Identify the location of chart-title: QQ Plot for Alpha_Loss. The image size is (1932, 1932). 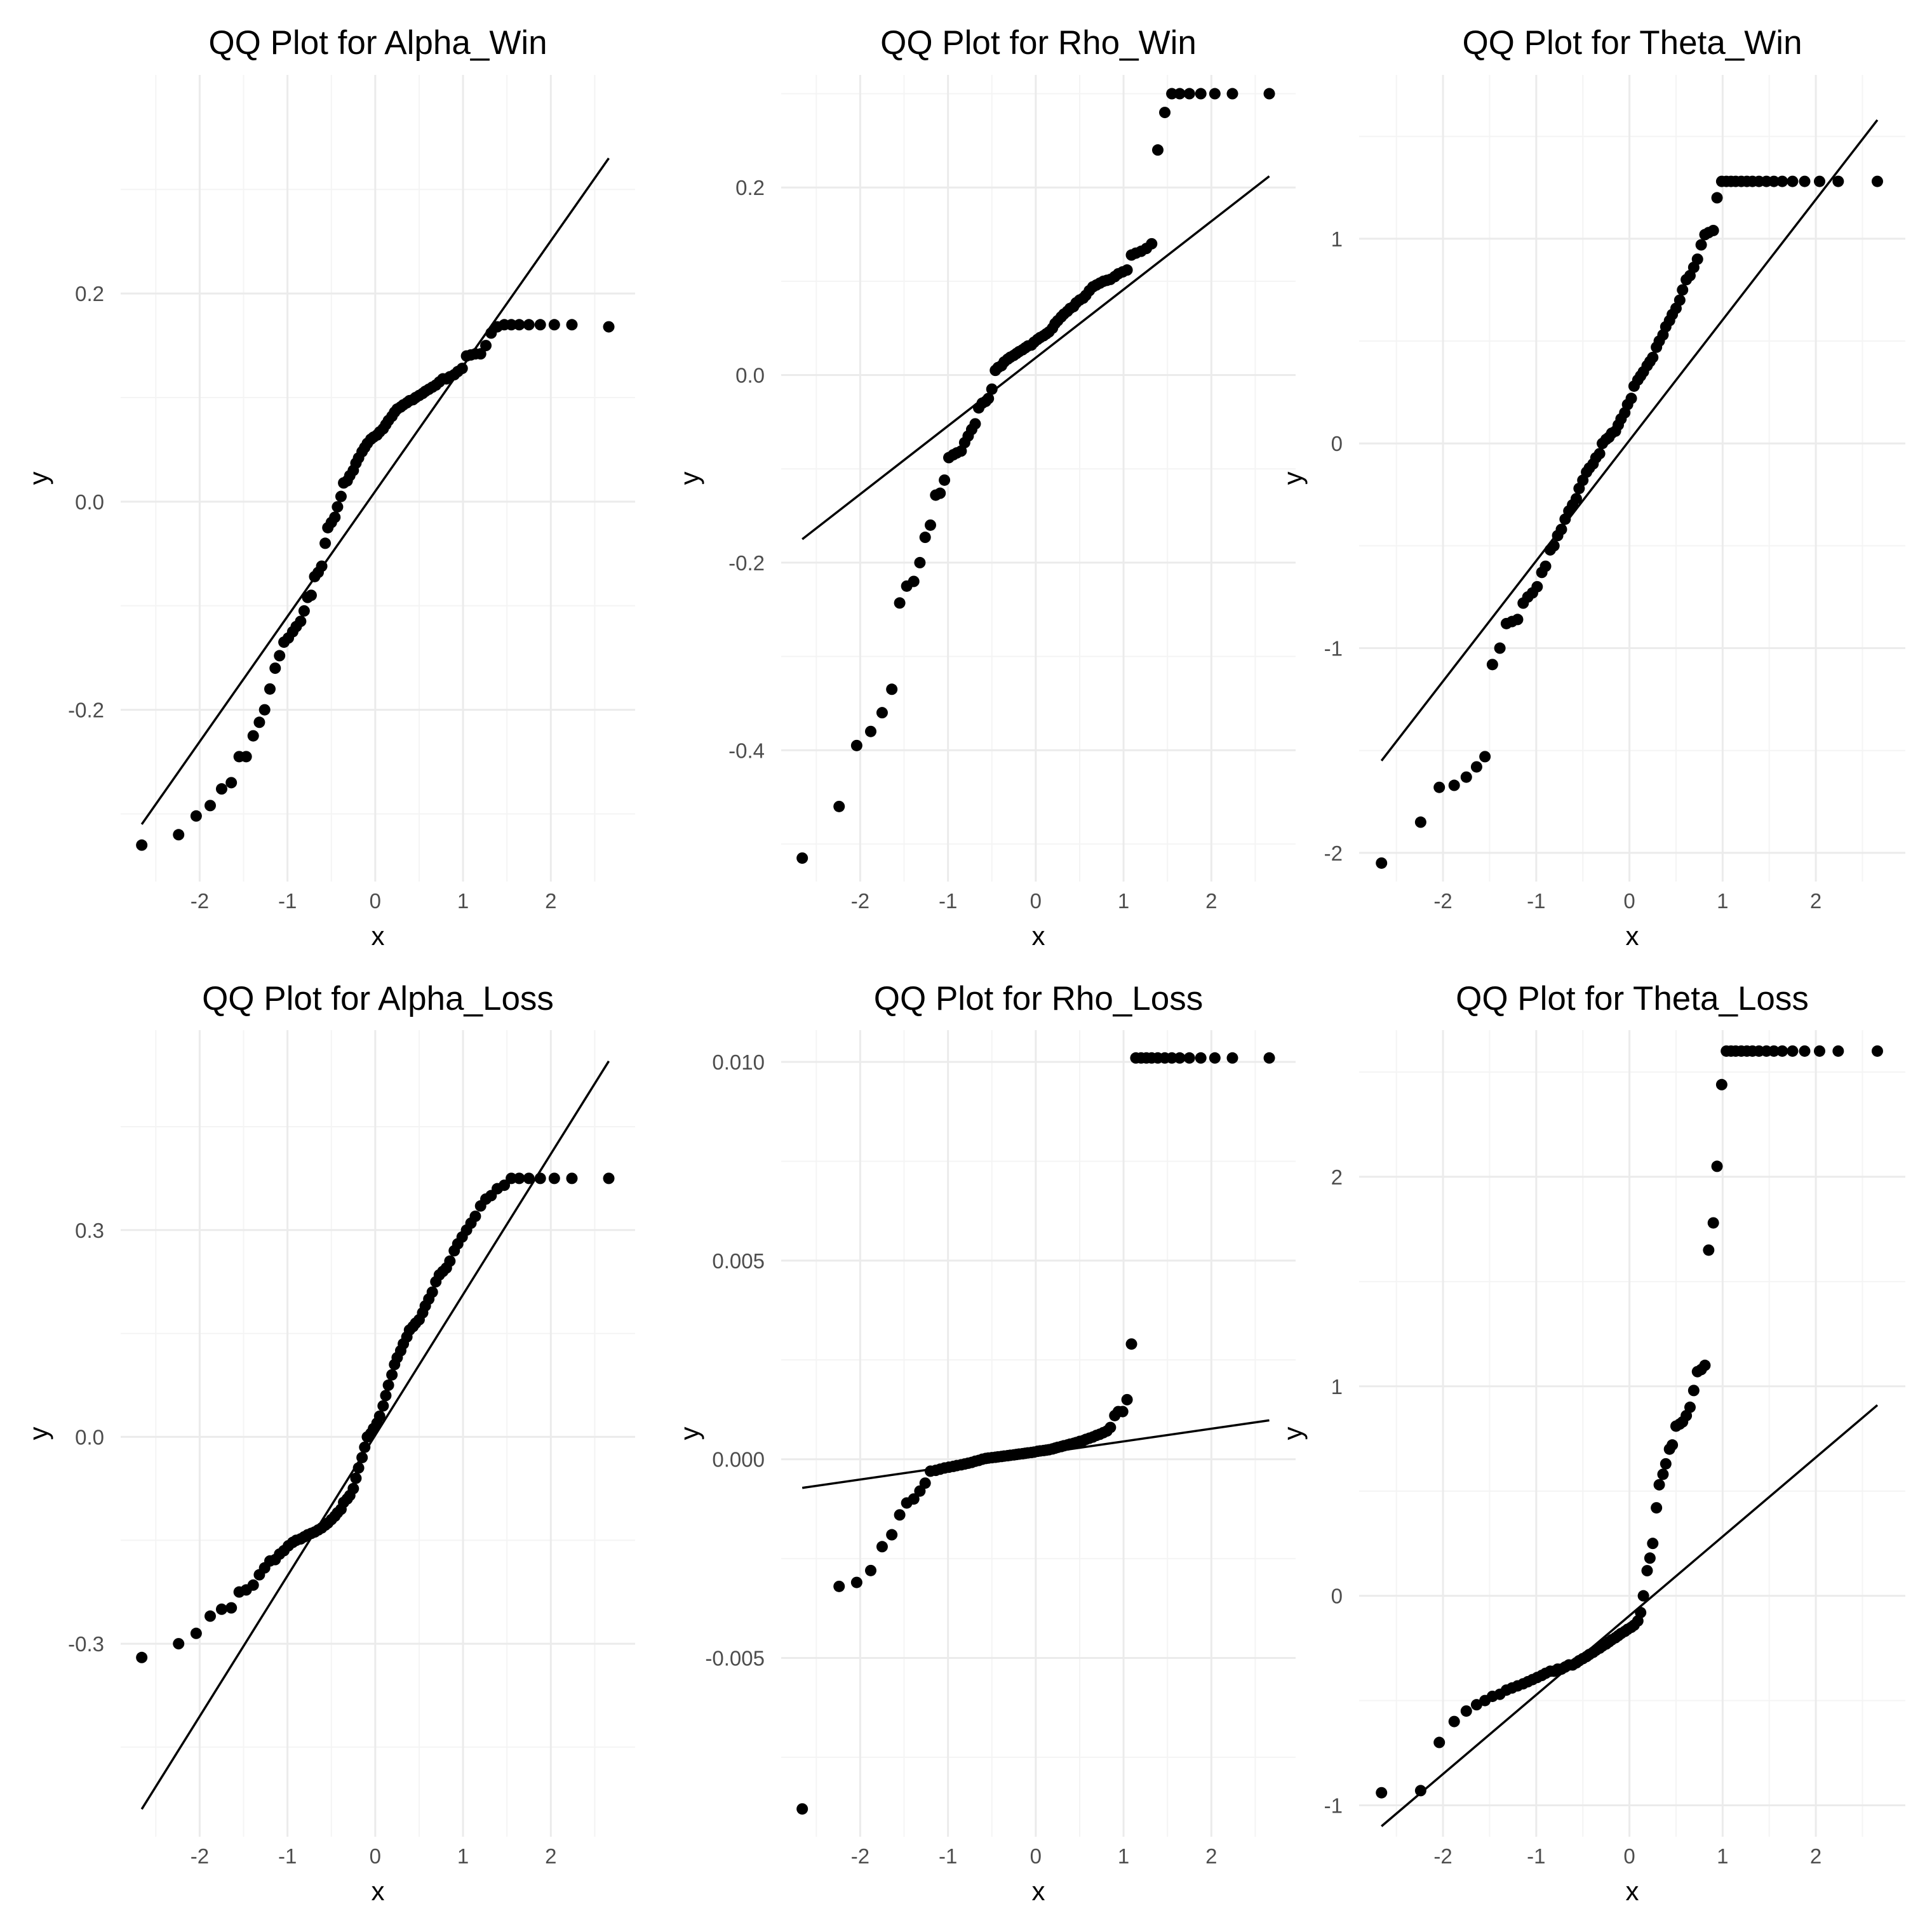
(378, 998).